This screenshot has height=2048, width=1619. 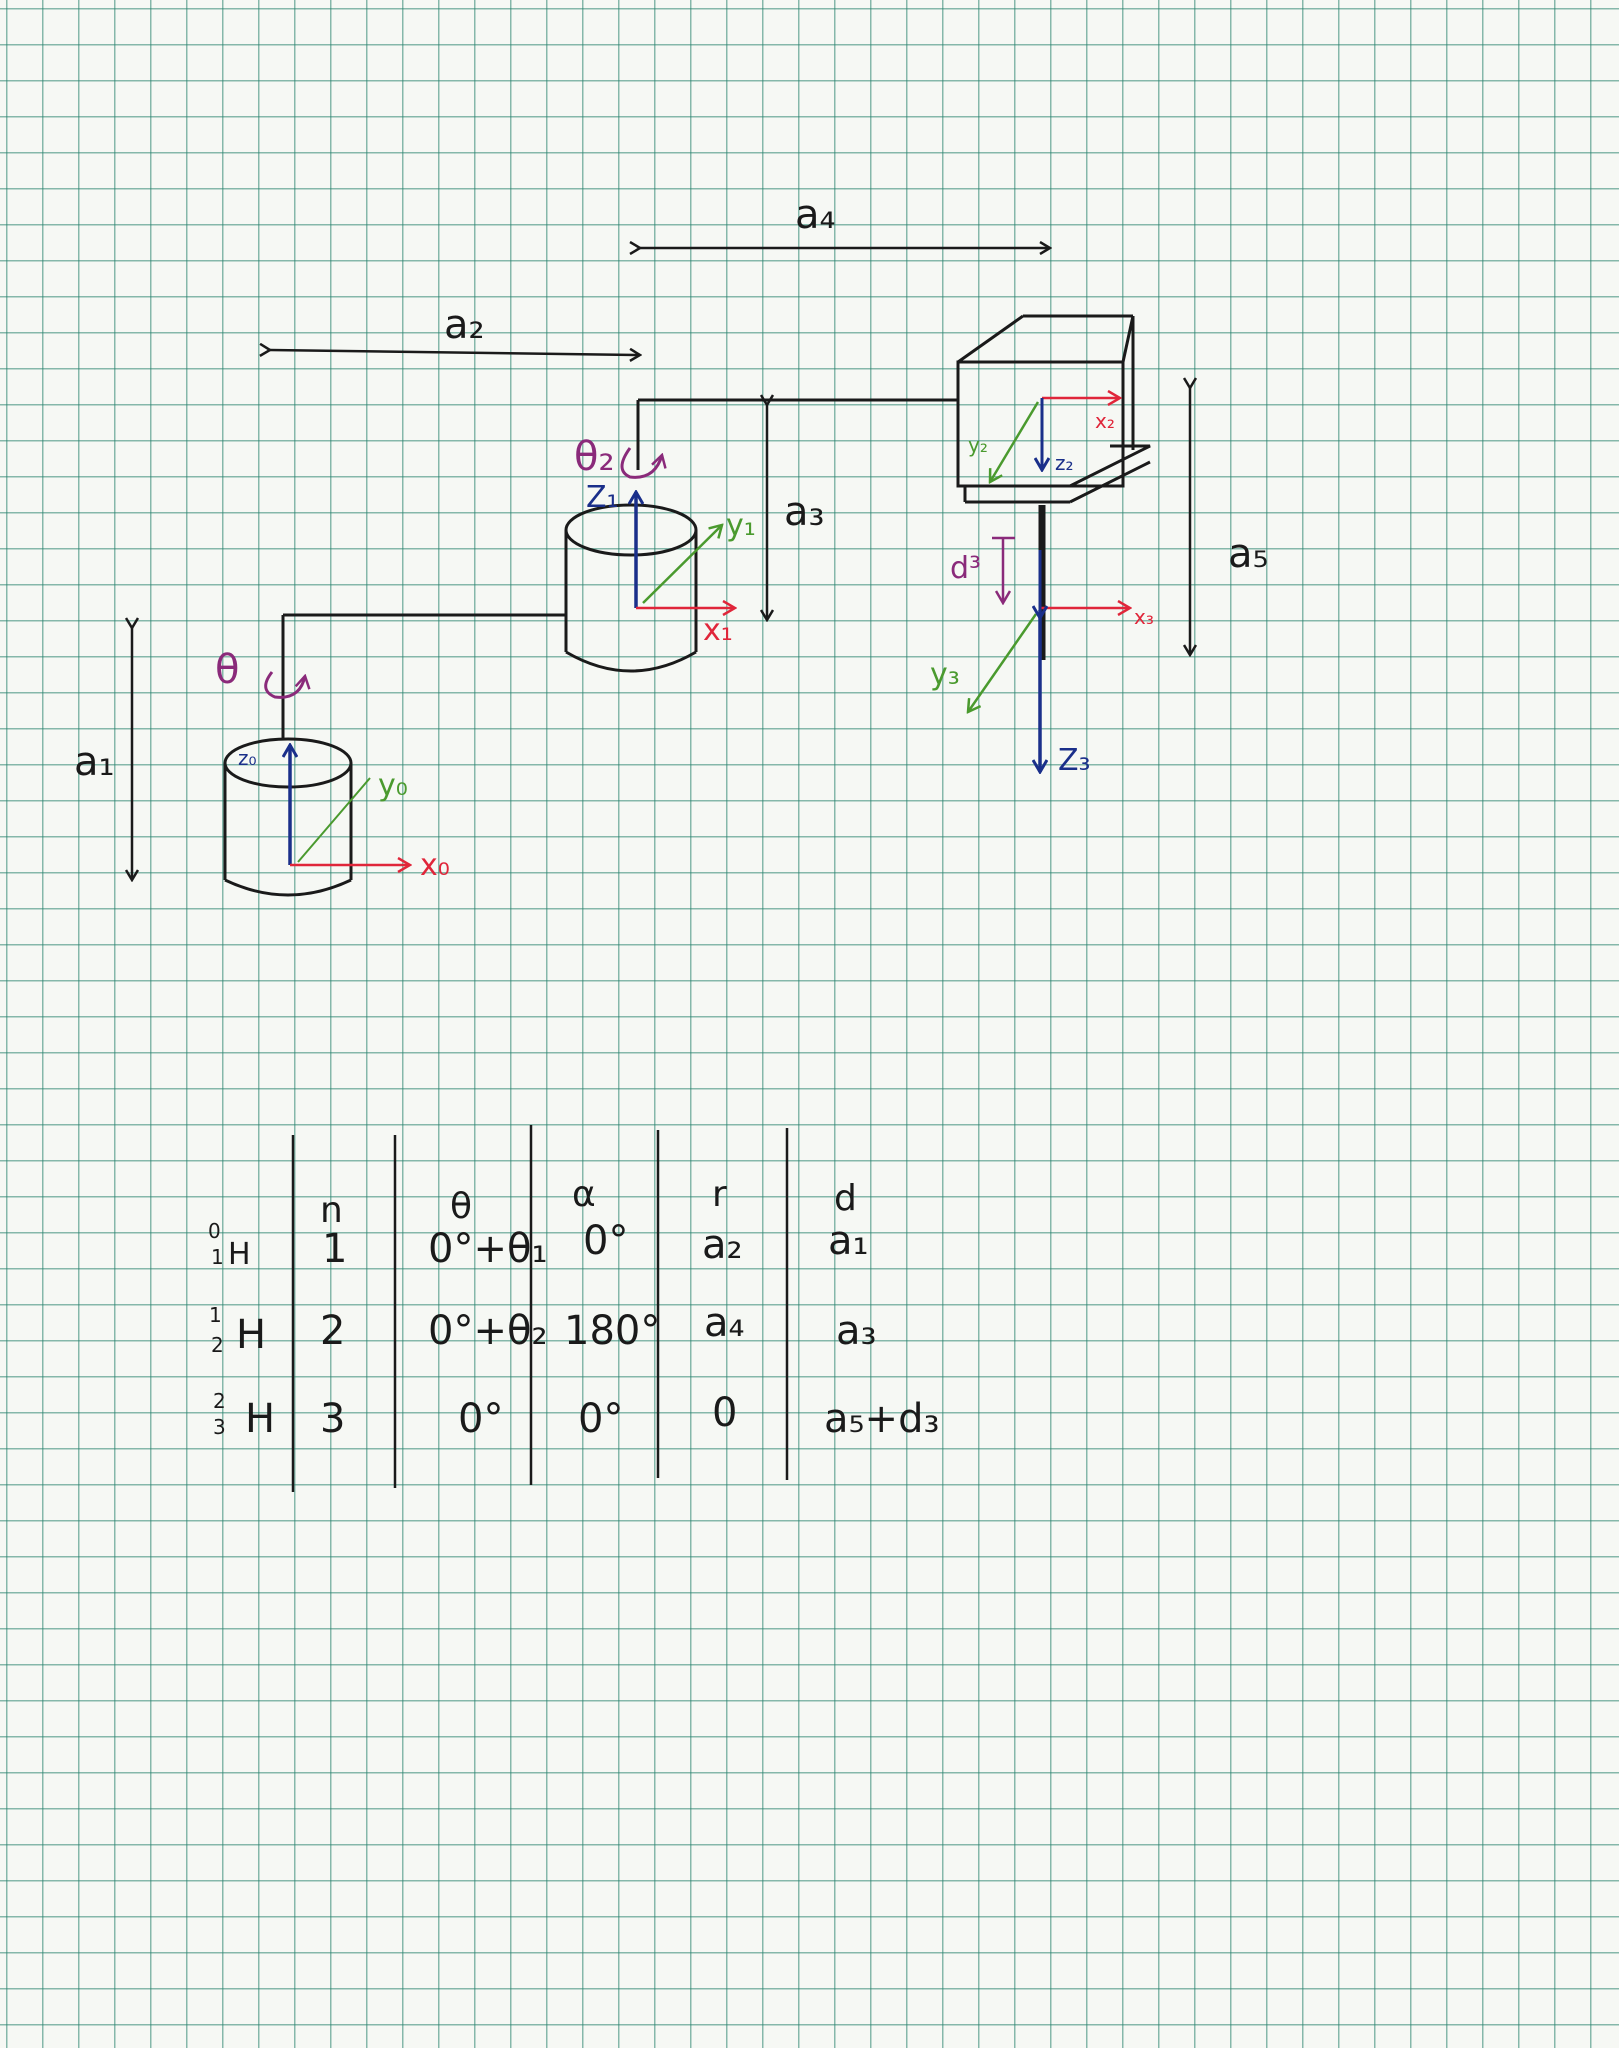 I want to click on dh-header-alpha: α, so click(x=584, y=1194).